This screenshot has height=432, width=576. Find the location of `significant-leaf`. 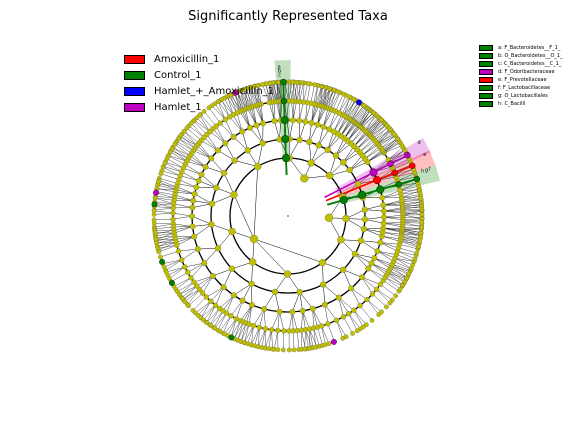

significant-leaf is located at coordinates (156, 192).